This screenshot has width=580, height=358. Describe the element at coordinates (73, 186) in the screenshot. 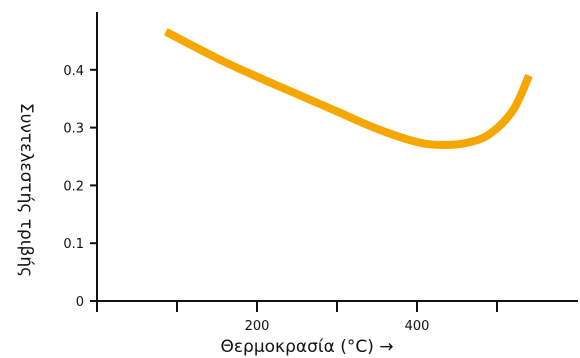

I see `y-tick-label: 0.2` at that location.